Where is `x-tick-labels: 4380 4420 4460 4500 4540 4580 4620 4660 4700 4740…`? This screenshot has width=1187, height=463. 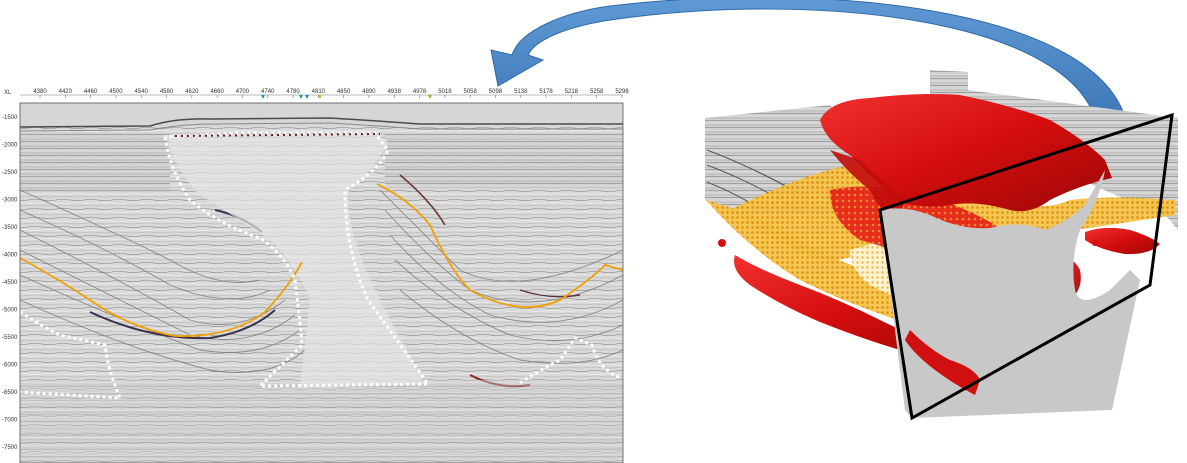 x-tick-labels: 4380 4420 4460 4500 4540 4580 4620 4660 4700 4740… is located at coordinates (331, 93).